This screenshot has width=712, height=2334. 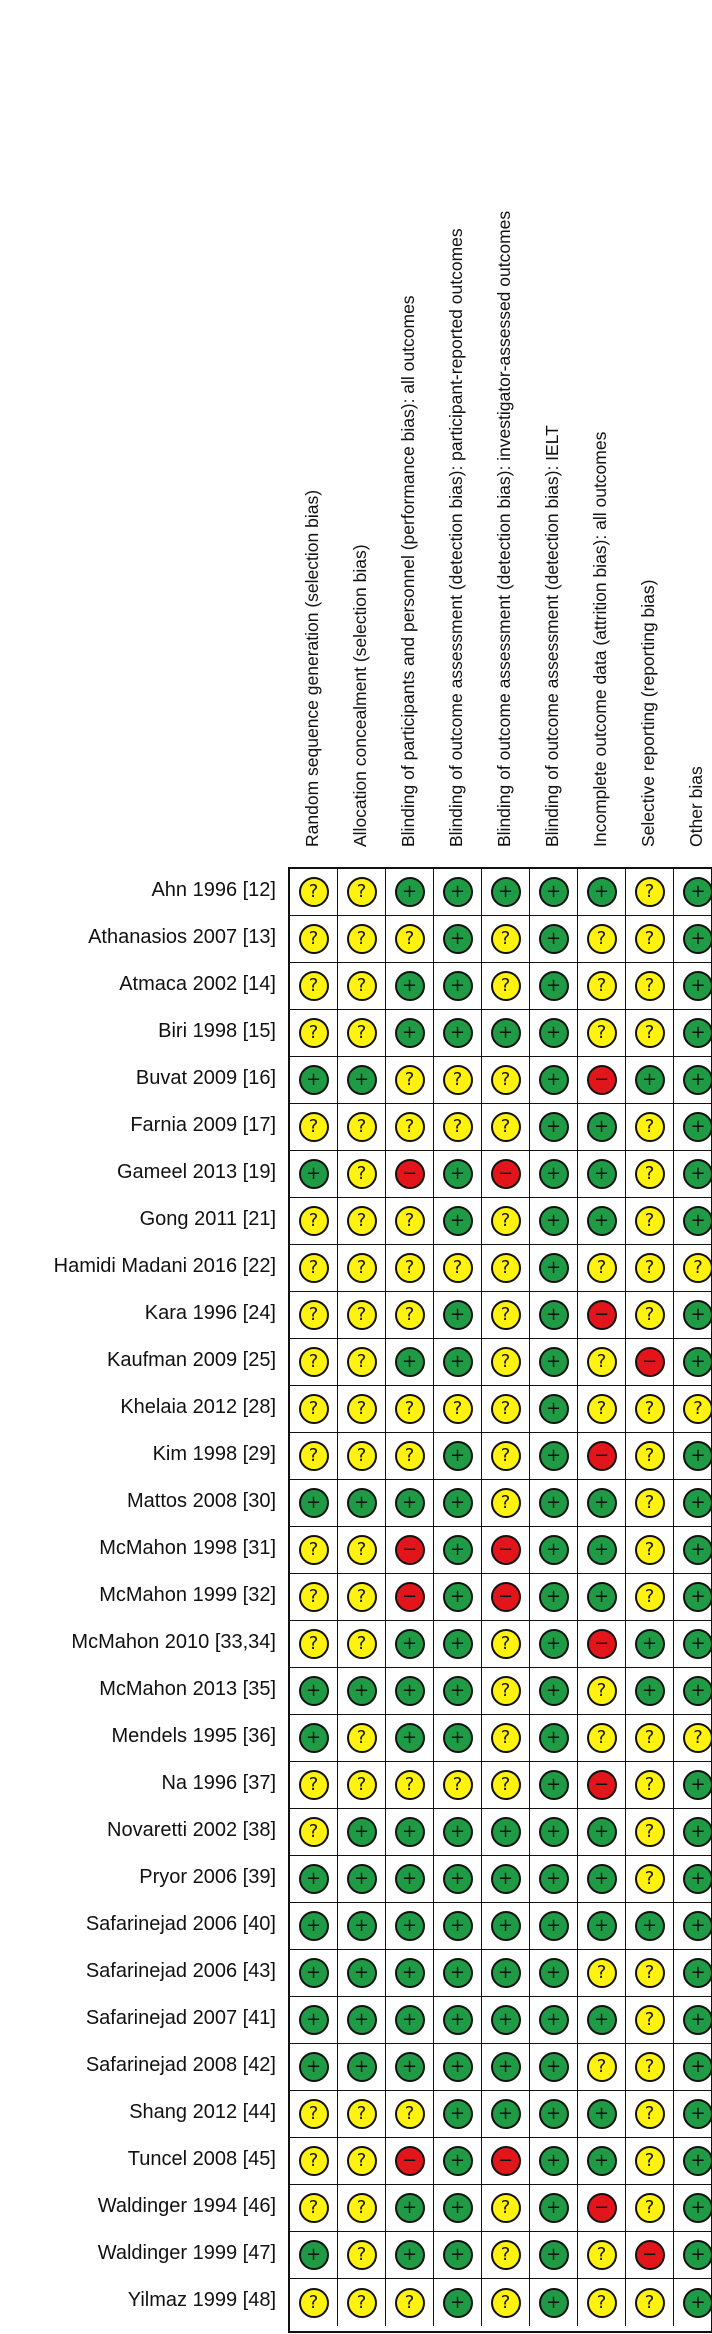 What do you see at coordinates (164, 1266) in the screenshot?
I see `study-label: Hamidi Madani 2016 [22]` at bounding box center [164, 1266].